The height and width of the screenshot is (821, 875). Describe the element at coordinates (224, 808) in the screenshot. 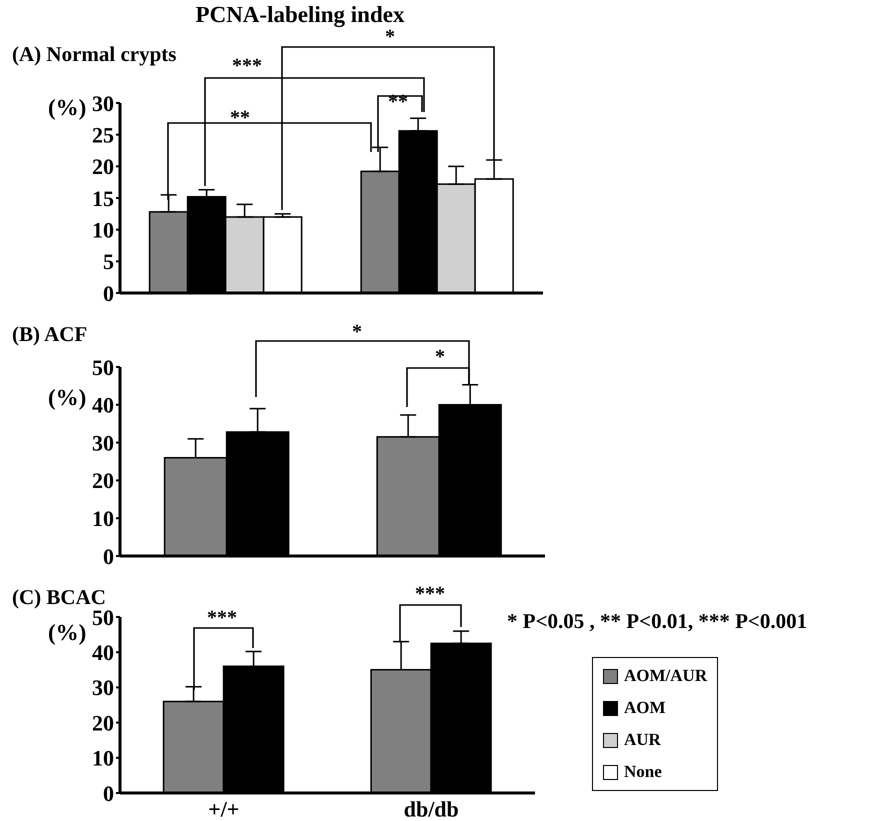

I see `x-tick-label: +/+` at that location.